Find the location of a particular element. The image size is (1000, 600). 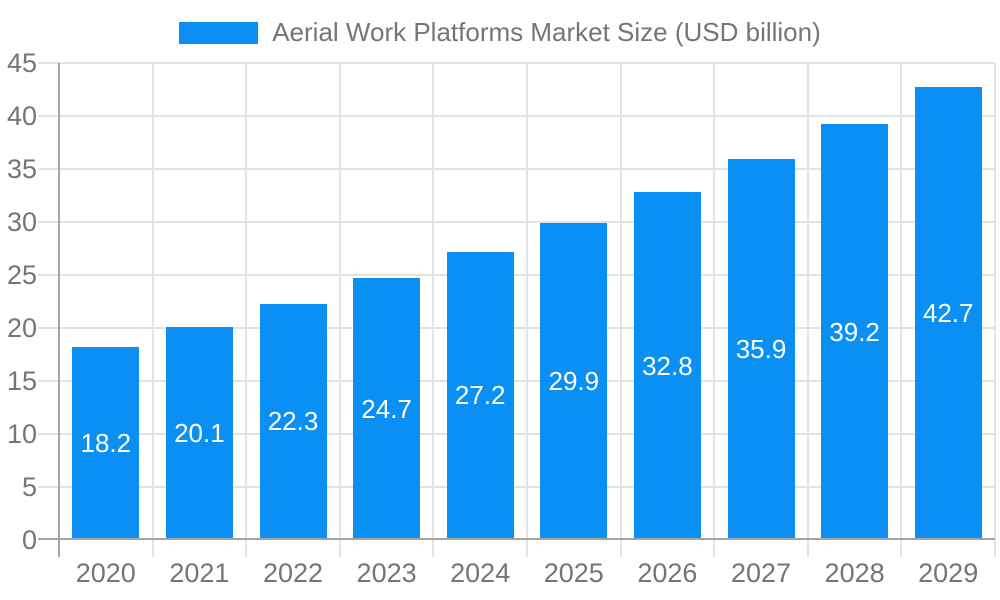

y-axis-label: 5 is located at coordinates (29, 487).